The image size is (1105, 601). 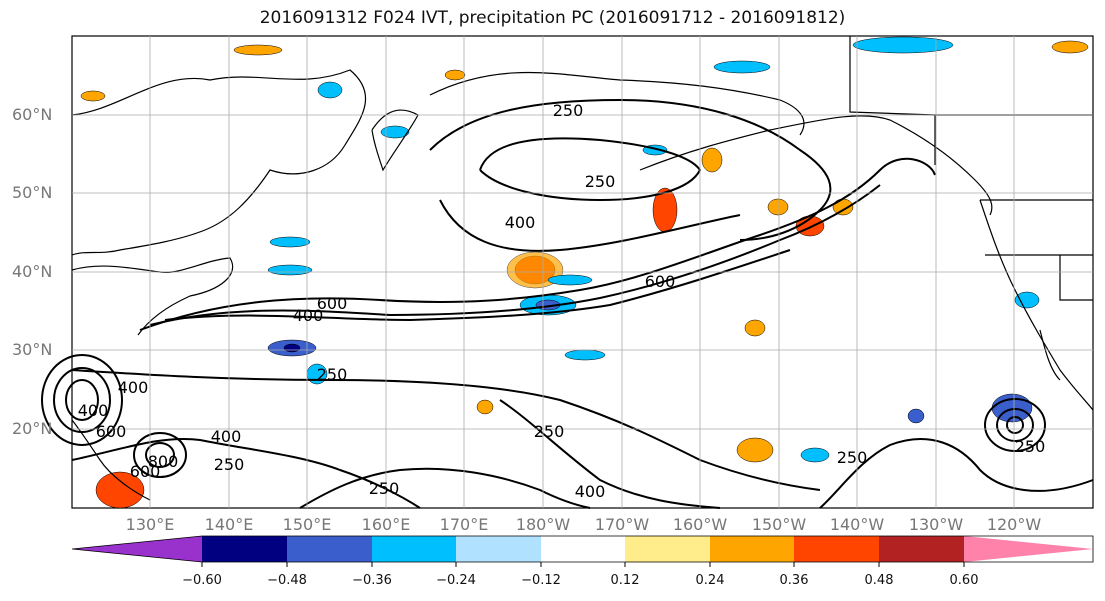 What do you see at coordinates (464, 524) in the screenshot?
I see `longitude-label: 170°E` at bounding box center [464, 524].